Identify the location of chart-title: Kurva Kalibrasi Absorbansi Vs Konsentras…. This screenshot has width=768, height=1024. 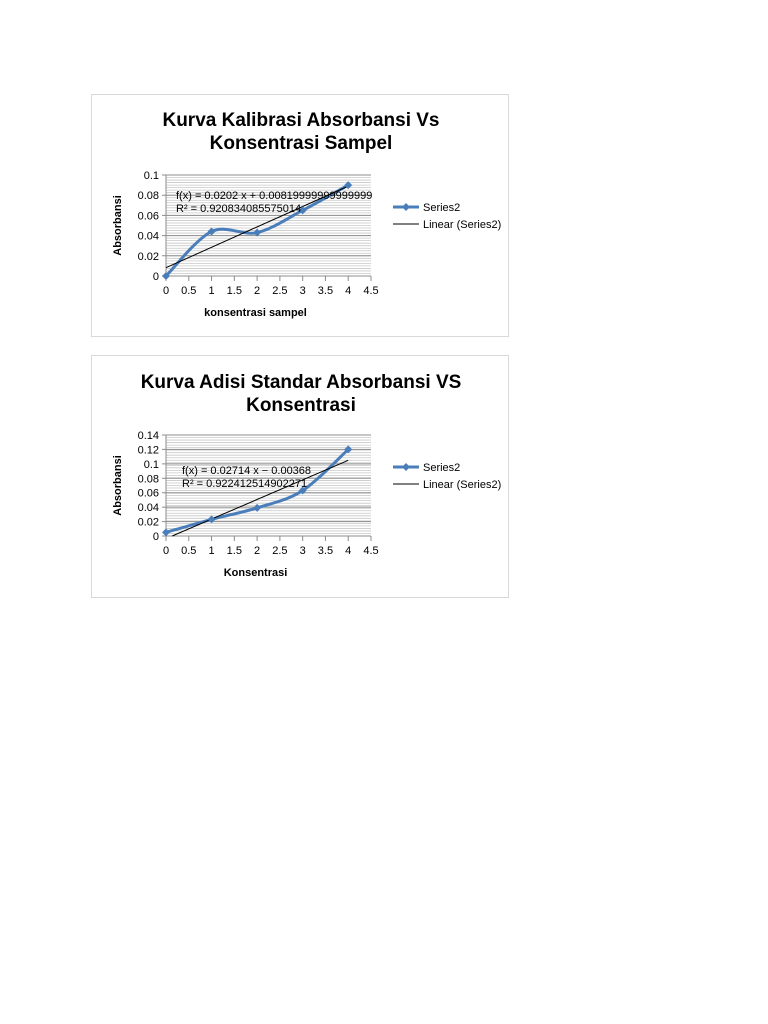
(301, 132).